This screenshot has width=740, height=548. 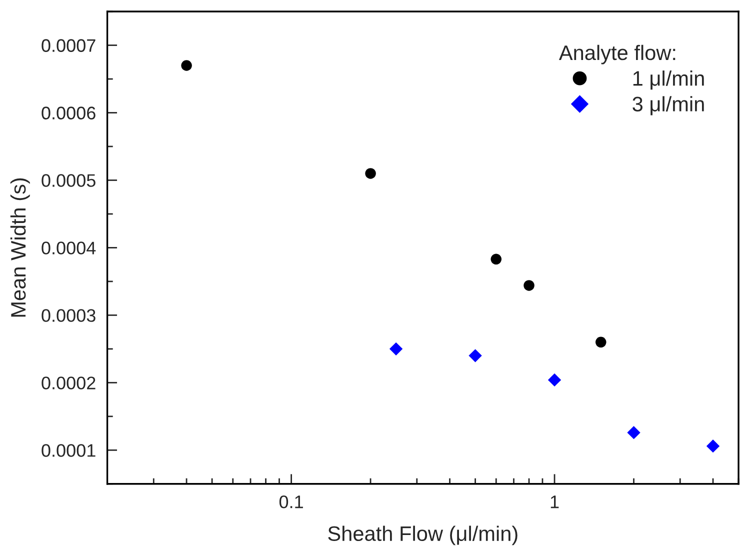 I want to click on x-tick-label: 1, so click(x=554, y=502).